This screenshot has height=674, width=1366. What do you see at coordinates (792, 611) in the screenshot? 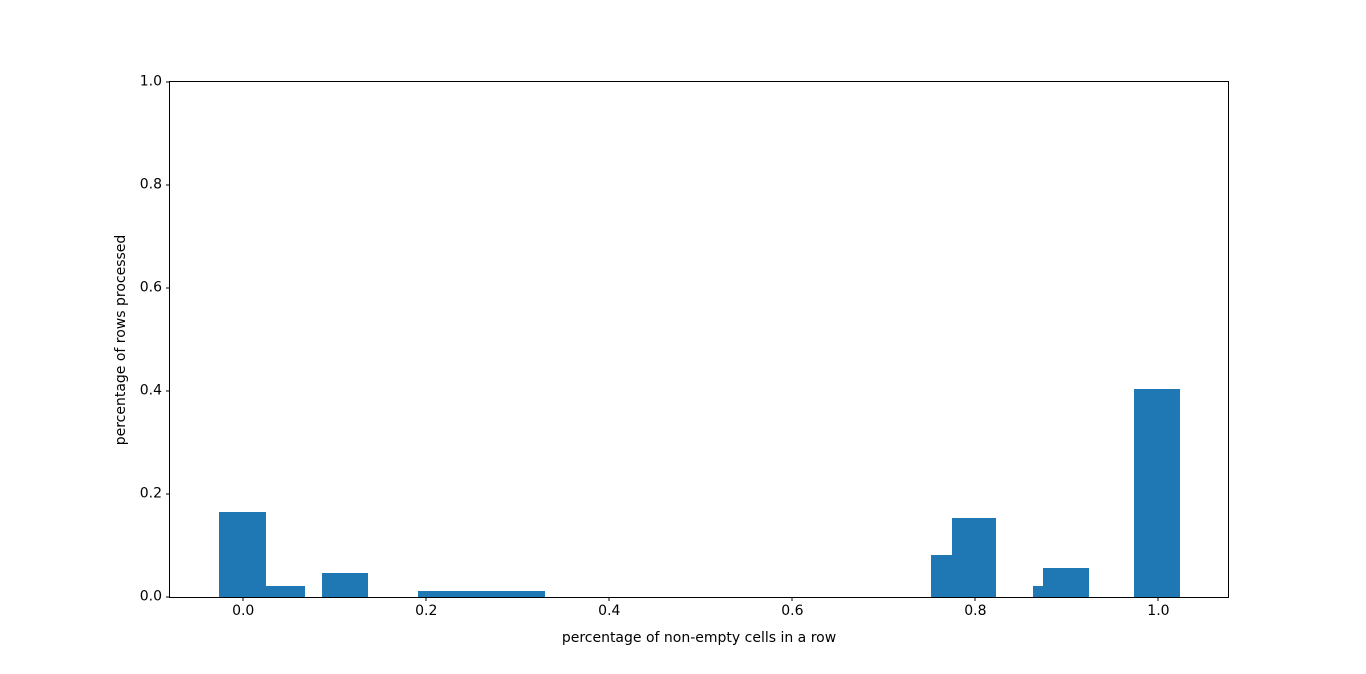
I see `x-tick-label: 0.6` at bounding box center [792, 611].